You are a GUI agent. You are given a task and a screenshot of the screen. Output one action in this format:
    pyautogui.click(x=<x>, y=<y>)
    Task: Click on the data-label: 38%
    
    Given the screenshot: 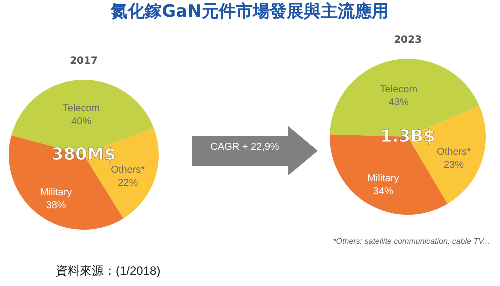 What is the action you would take?
    pyautogui.click(x=56, y=206)
    